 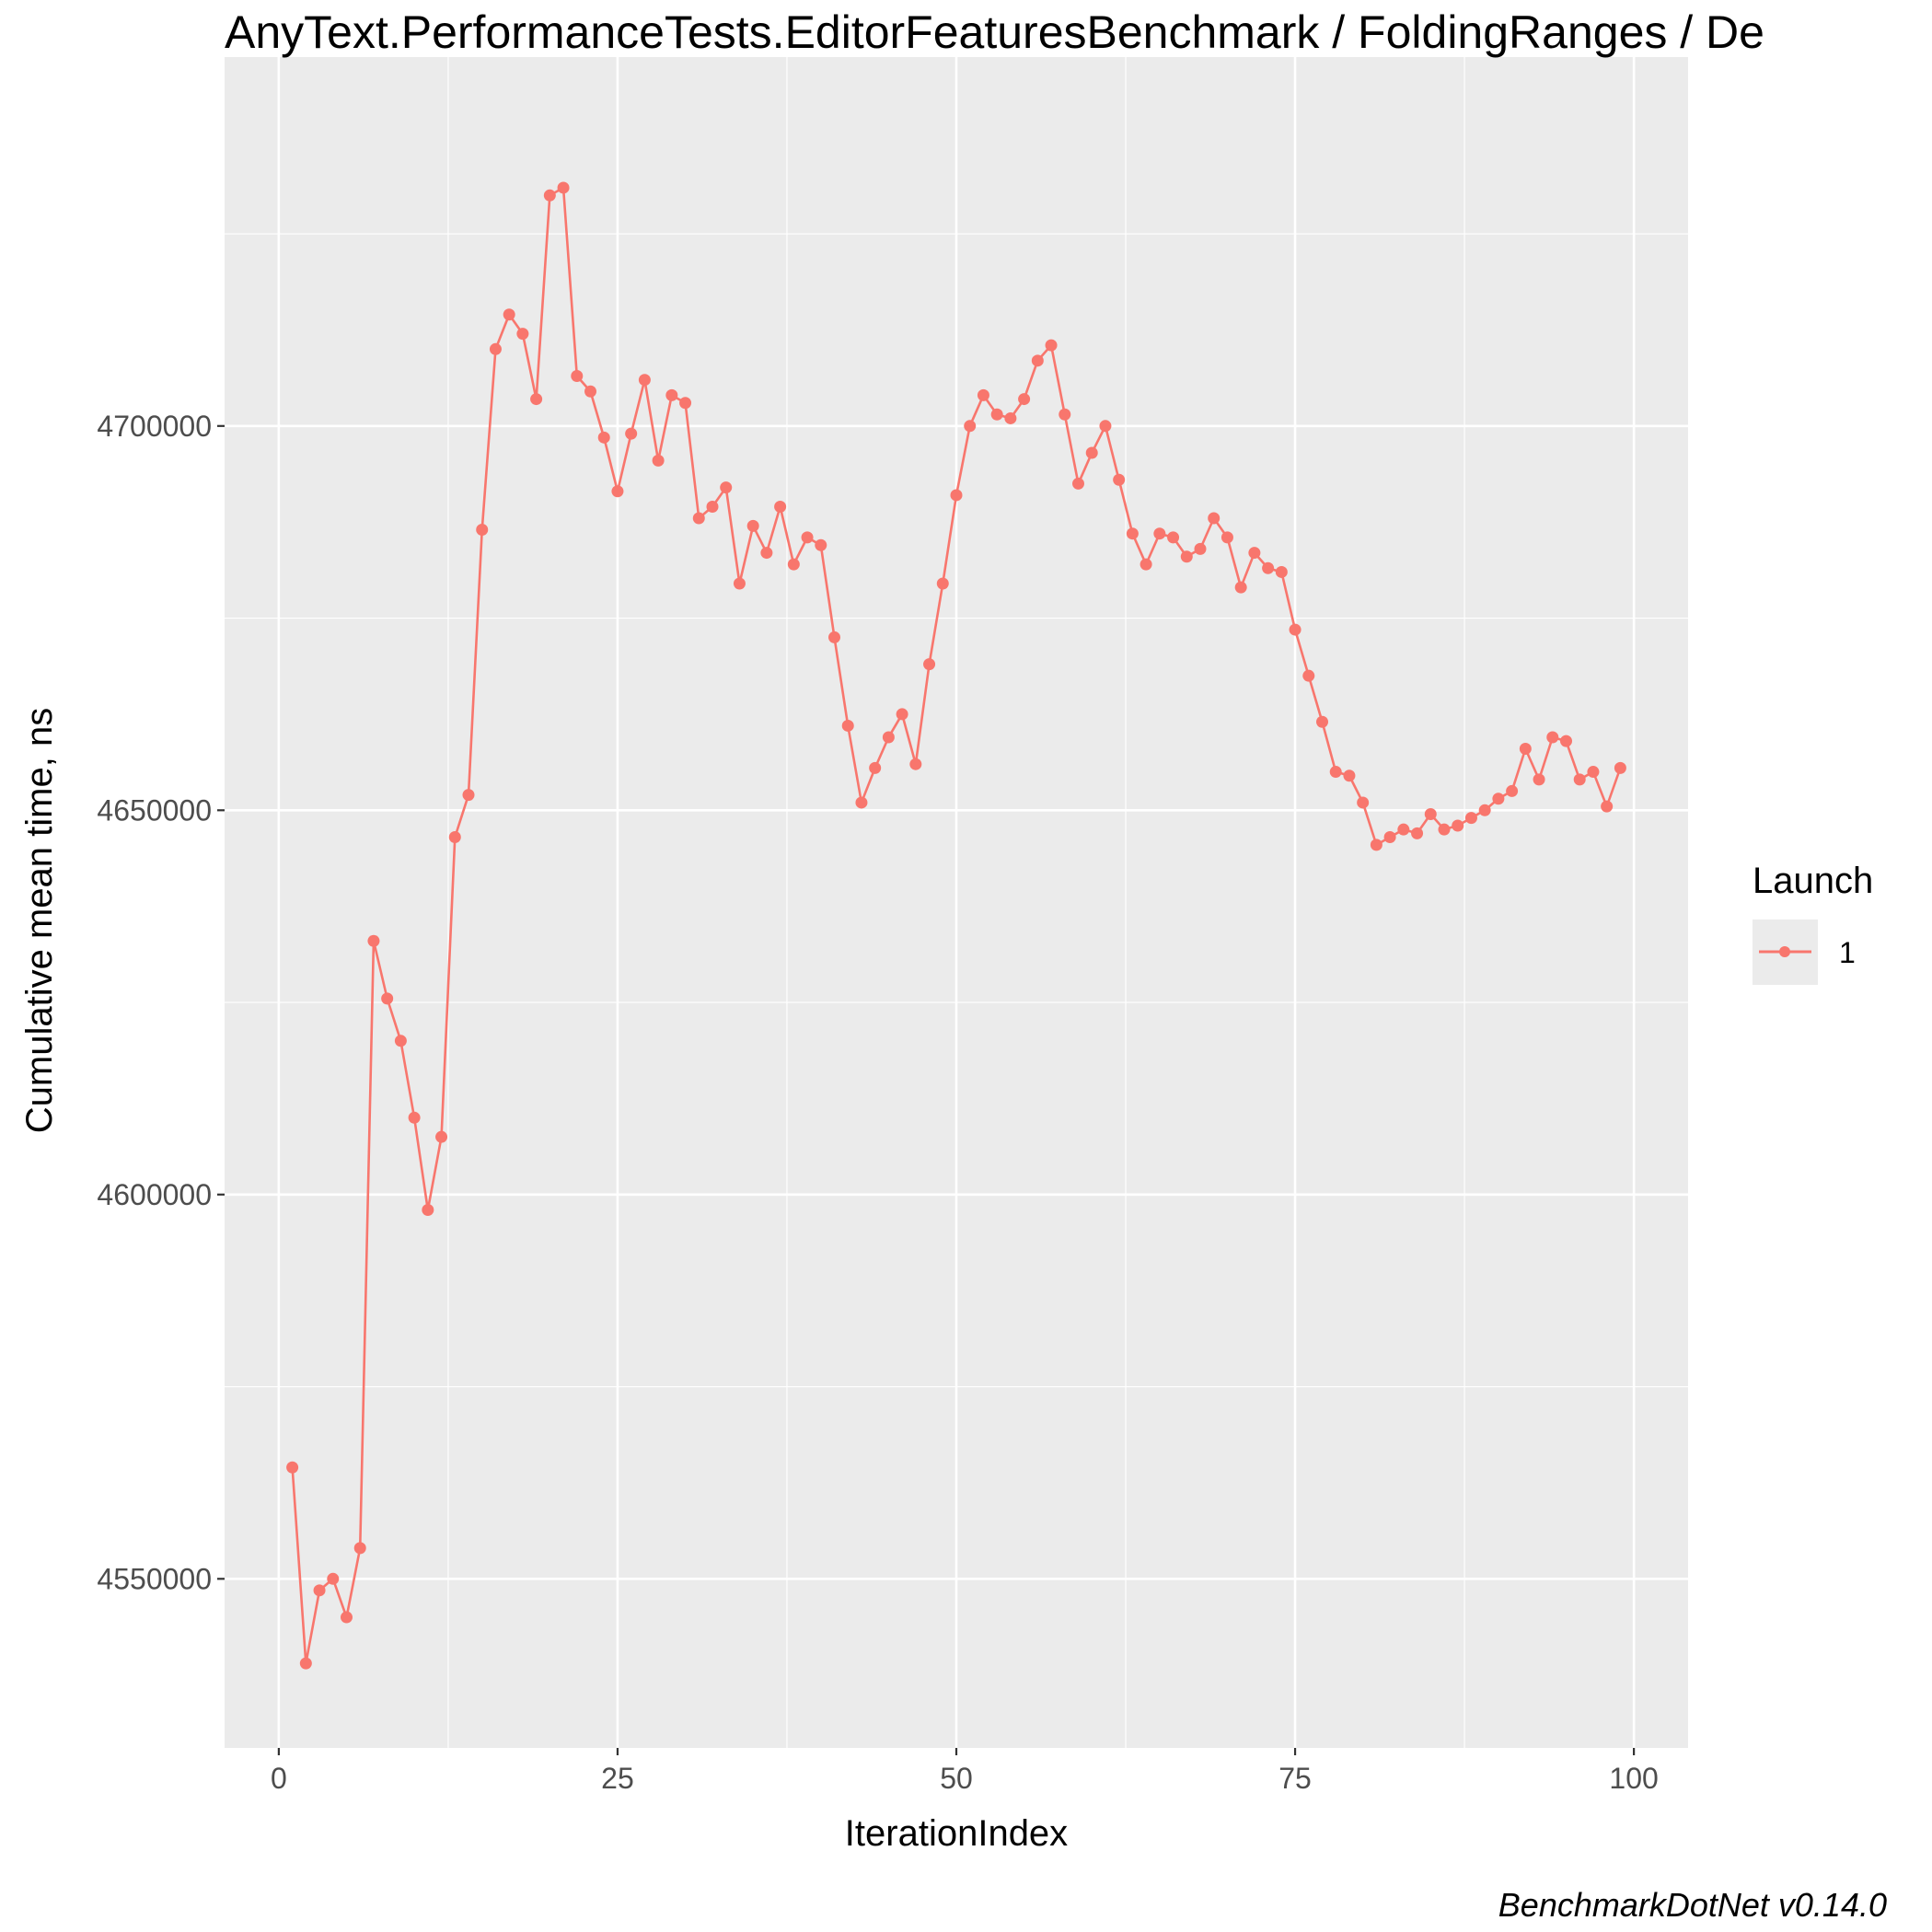 I want to click on x-axis: 0 25 50 75 100, so click(x=965, y=1772).